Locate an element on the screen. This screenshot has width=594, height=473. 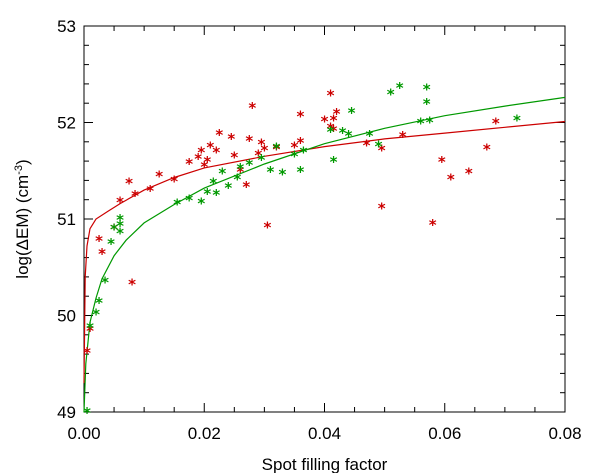
y-axis-title-exponent: -3 is located at coordinates (19, 170).